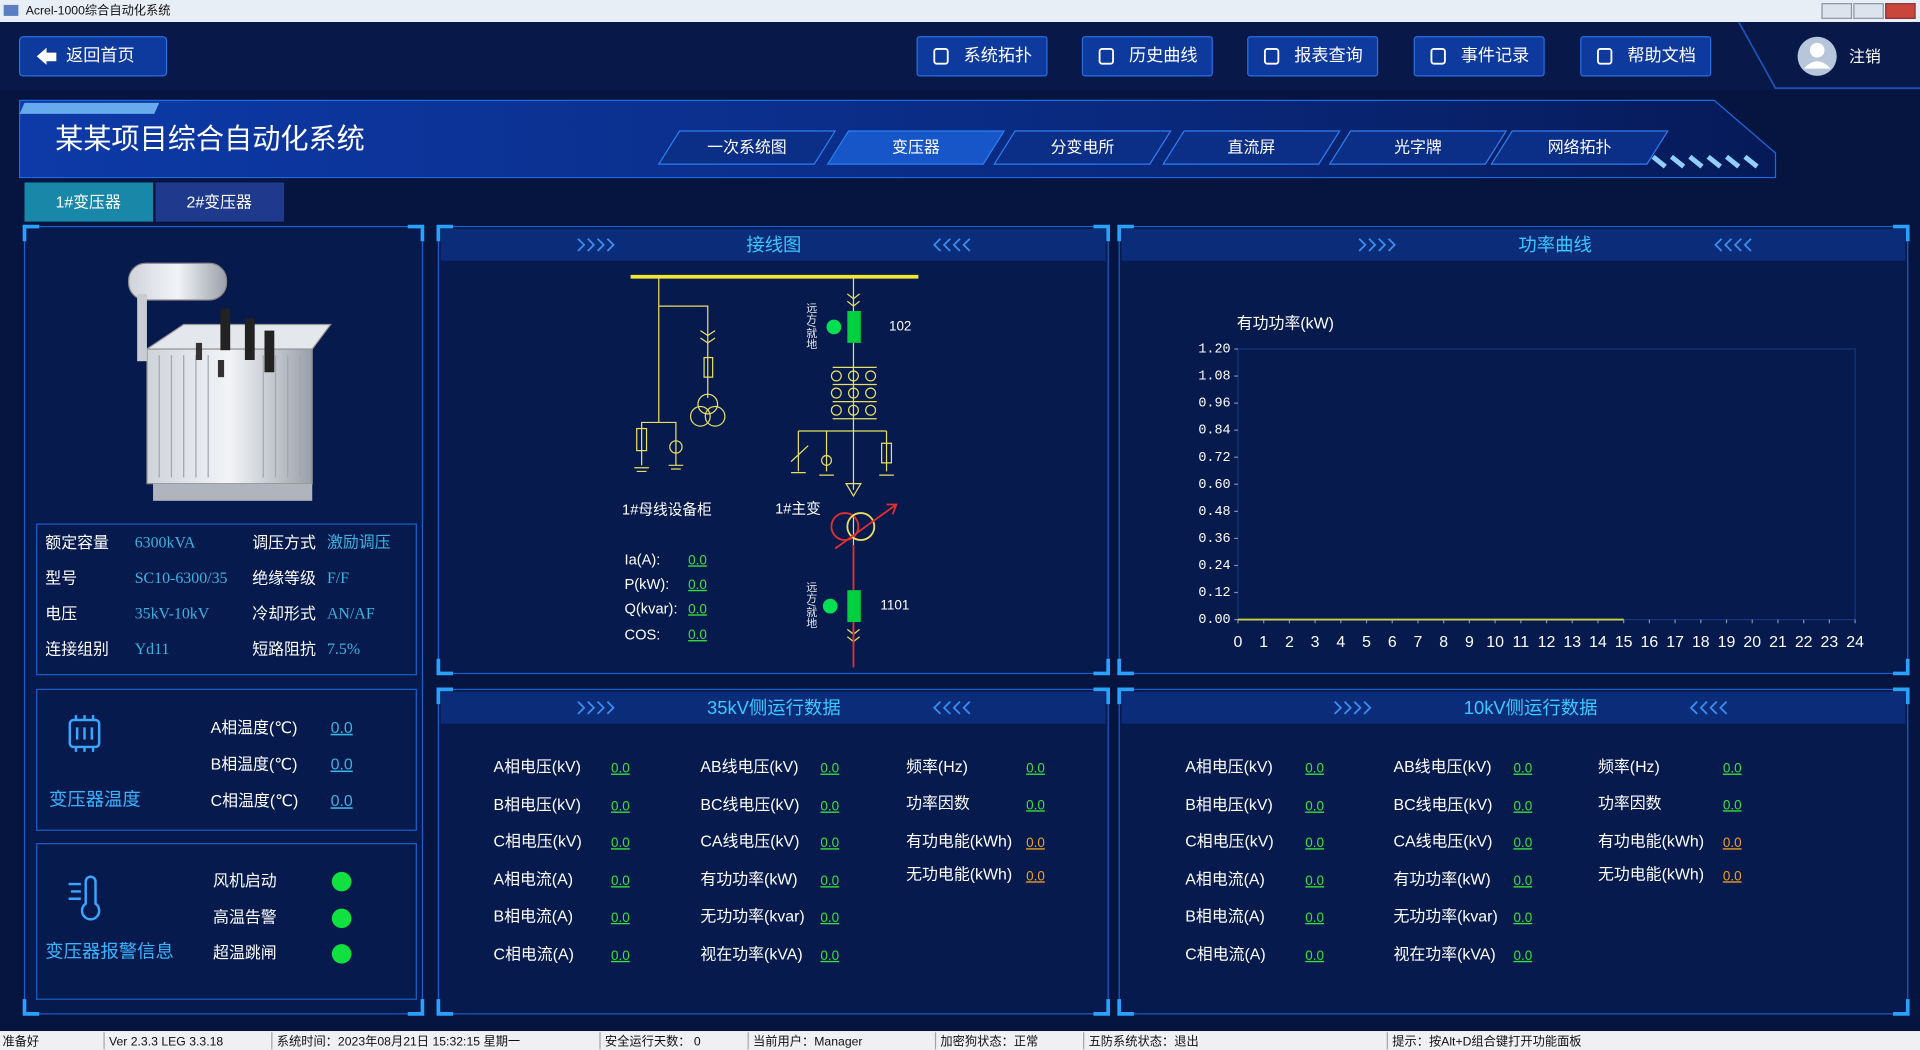 This screenshot has height=1050, width=1920. I want to click on data-label: BC线电压(kV), so click(1442, 805).